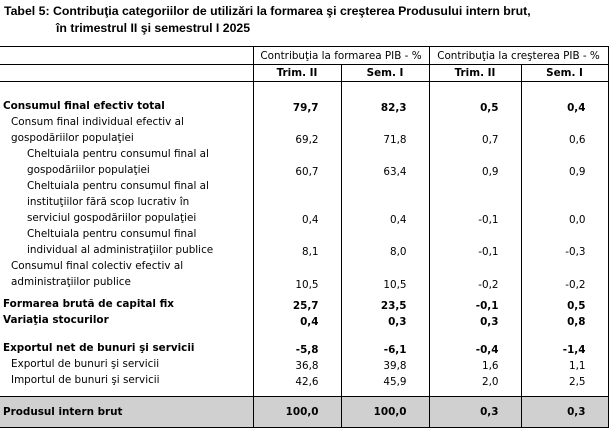  I want to click on table-cell: 8,0, so click(385, 242).